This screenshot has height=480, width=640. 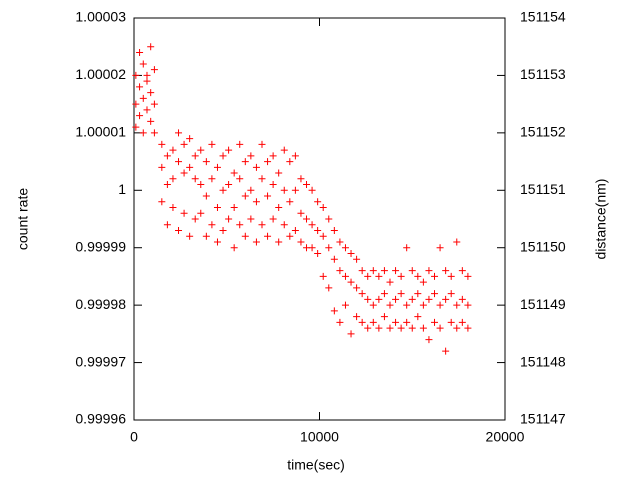 What do you see at coordinates (543, 189) in the screenshot?
I see `y2-tick-label: 151151` at bounding box center [543, 189].